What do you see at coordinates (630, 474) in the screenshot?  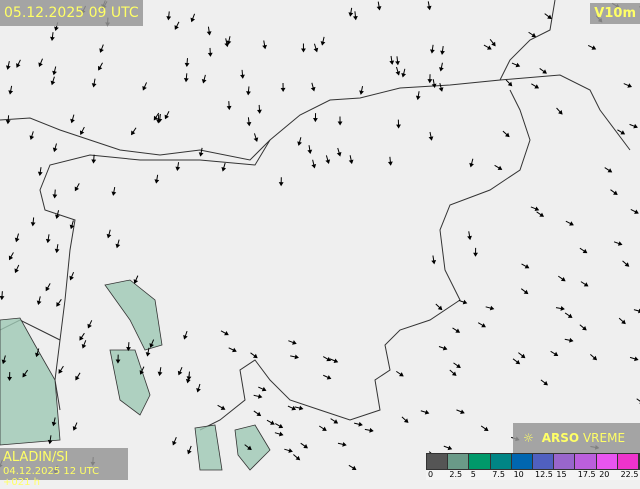 I see `legend-label: 22.5` at bounding box center [630, 474].